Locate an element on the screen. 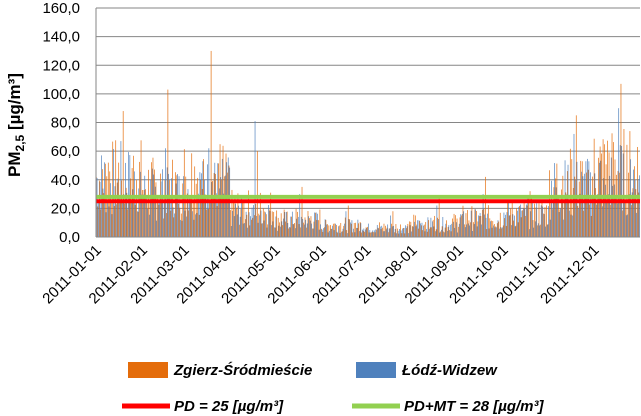  y-axis-label: PM2,5 [µg/m³] is located at coordinates (16, 125).